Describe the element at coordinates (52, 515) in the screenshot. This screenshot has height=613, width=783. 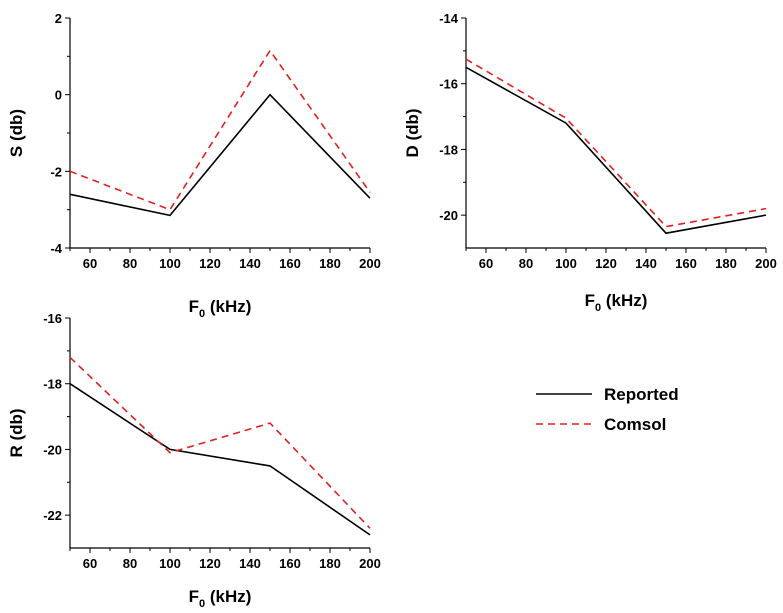
I see `y-tick-label: -22` at that location.